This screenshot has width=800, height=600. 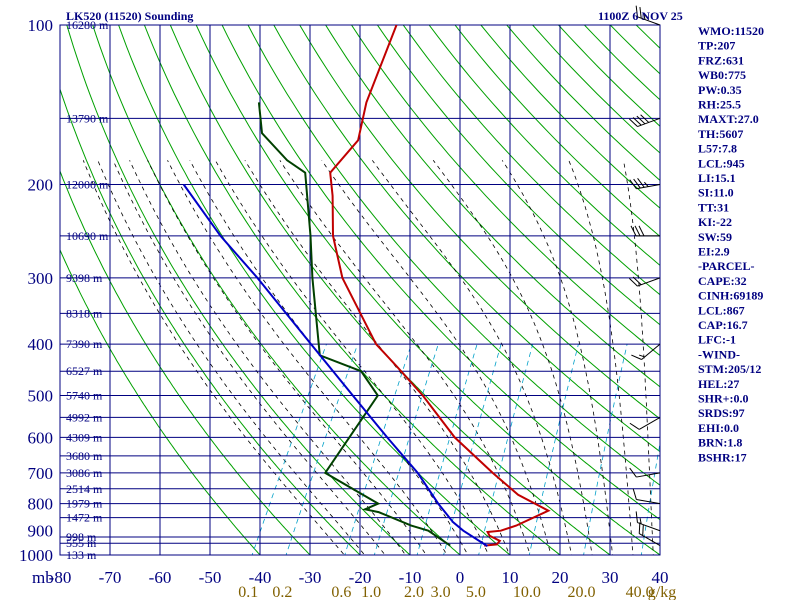 I want to click on index-line: FRZ:631, so click(x=721, y=60).